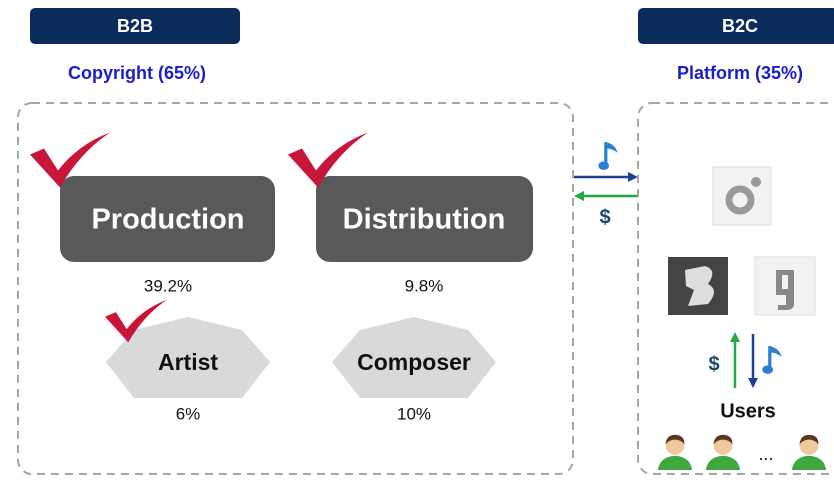  I want to click on banner-text: B2C, so click(740, 26).